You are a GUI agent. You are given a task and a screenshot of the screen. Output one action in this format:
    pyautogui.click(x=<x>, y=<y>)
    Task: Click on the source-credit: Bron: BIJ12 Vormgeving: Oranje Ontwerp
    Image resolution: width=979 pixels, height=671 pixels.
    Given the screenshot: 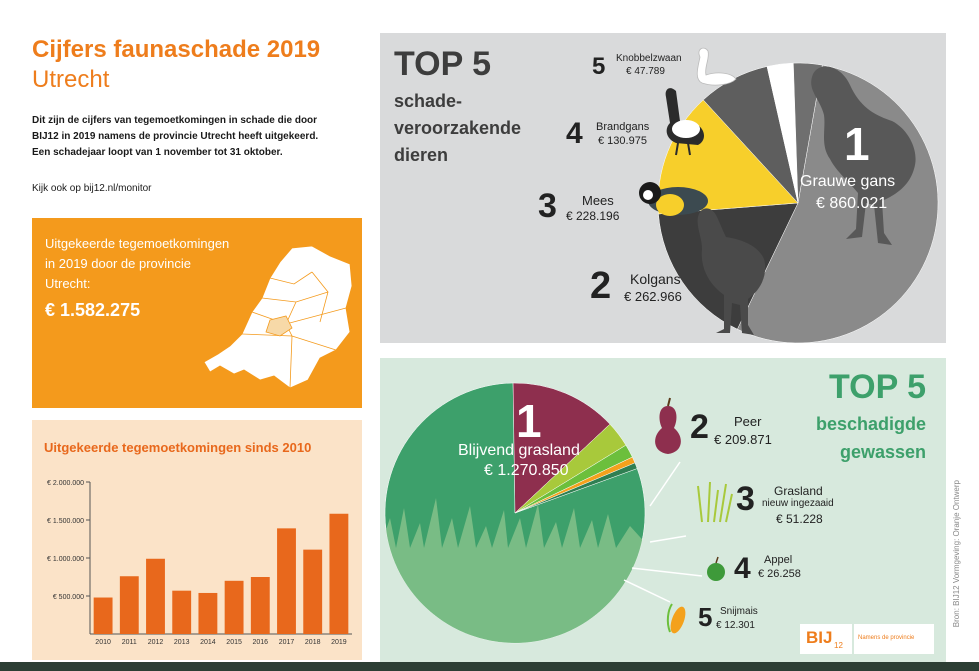 What is the action you would take?
    pyautogui.click(x=956, y=554)
    